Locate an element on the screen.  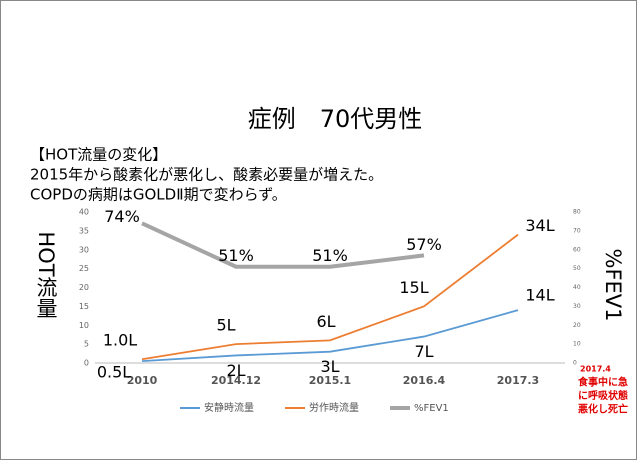
y2-tick-label: 70 is located at coordinates (577, 230).